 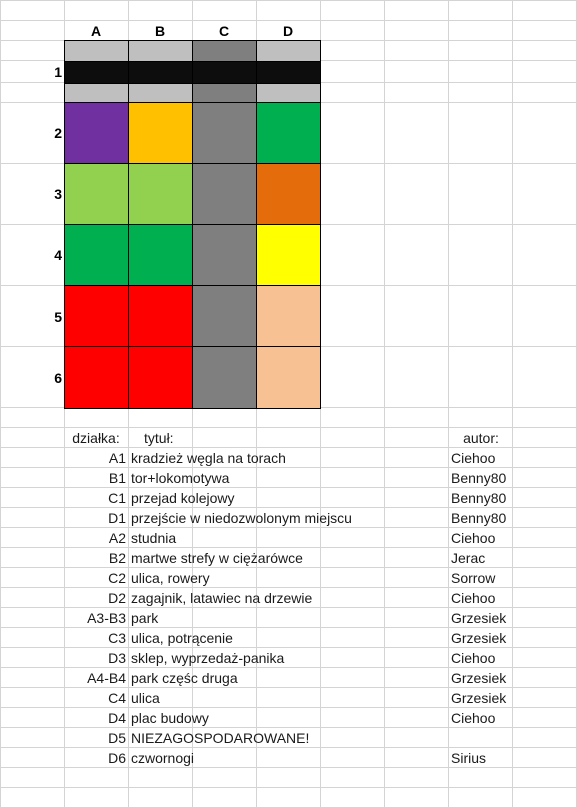 I want to click on row-header: 3, so click(x=58, y=194).